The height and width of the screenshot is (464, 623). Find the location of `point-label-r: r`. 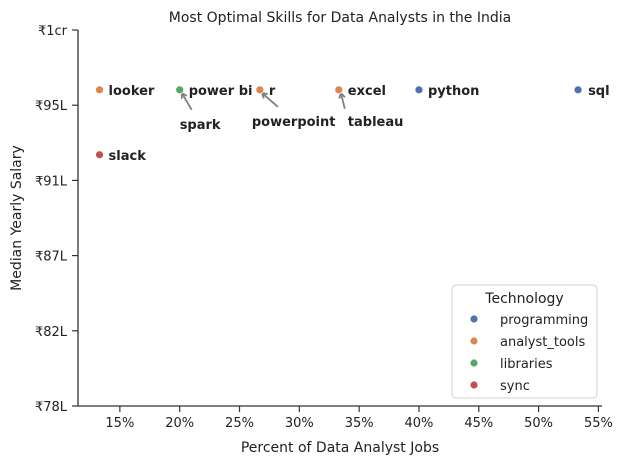

point-label-r: r is located at coordinates (272, 91).